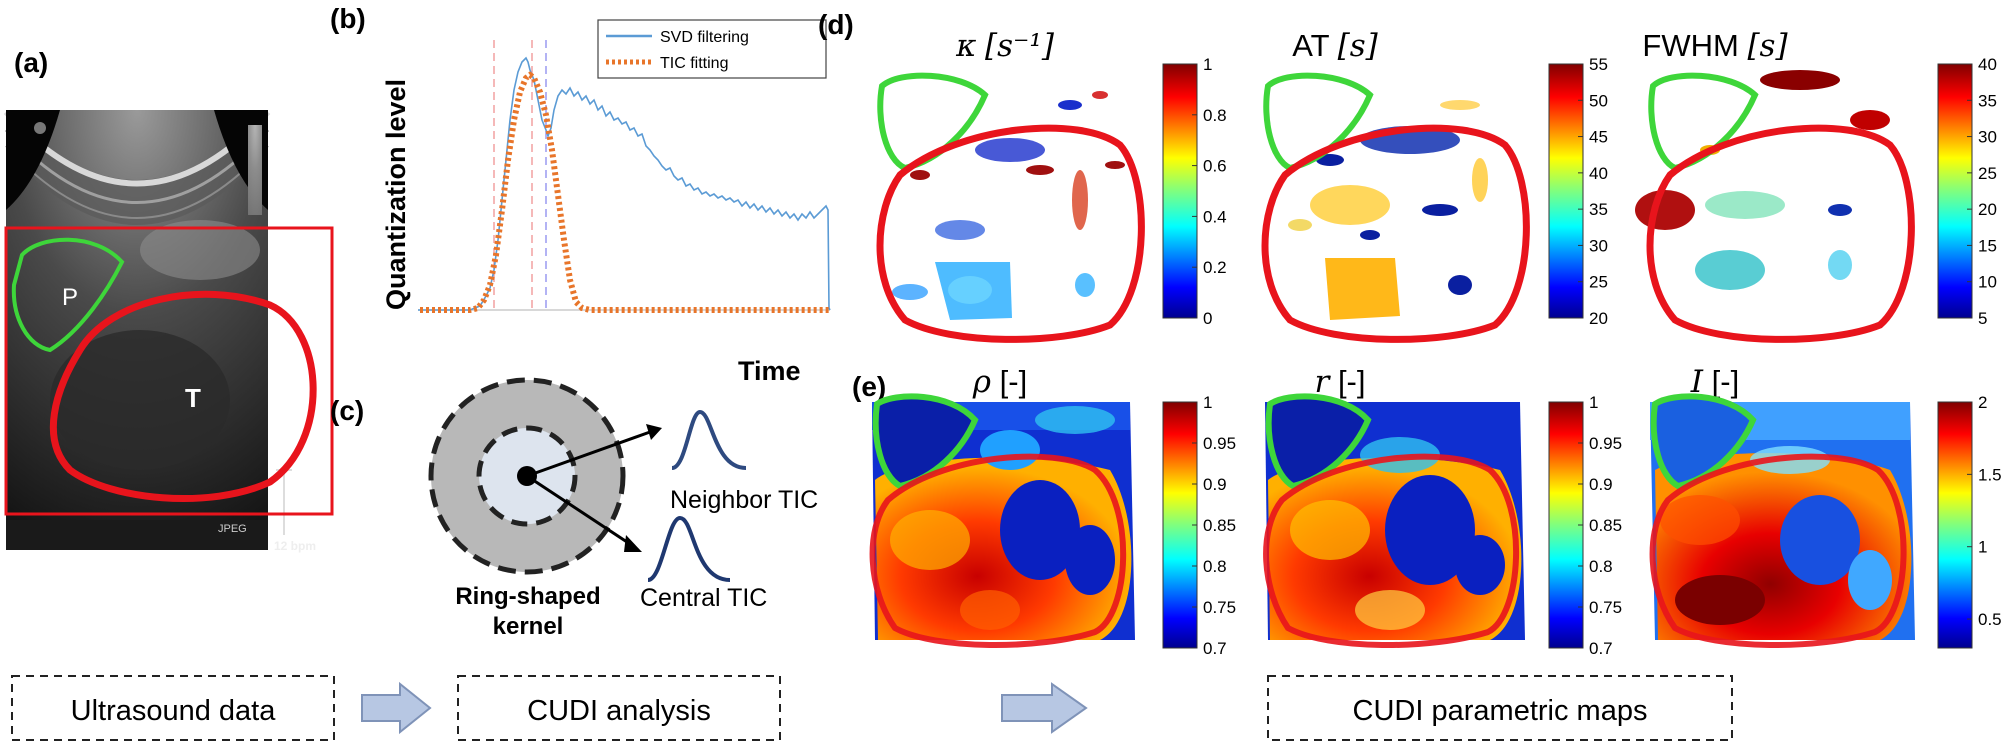 Image resolution: width=2008 pixels, height=752 pixels. What do you see at coordinates (1990, 474) in the screenshot?
I see `colorbar-tick-label: 1.5` at bounding box center [1990, 474].